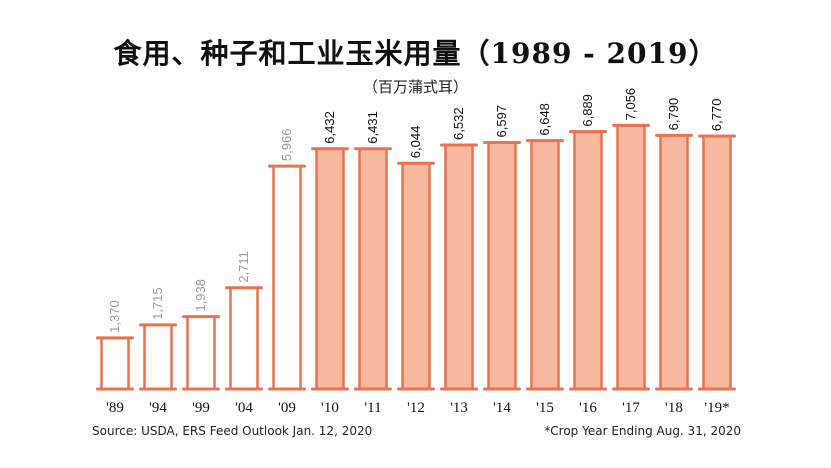  Describe the element at coordinates (716, 408) in the screenshot. I see `x-tick-label: '19*` at that location.